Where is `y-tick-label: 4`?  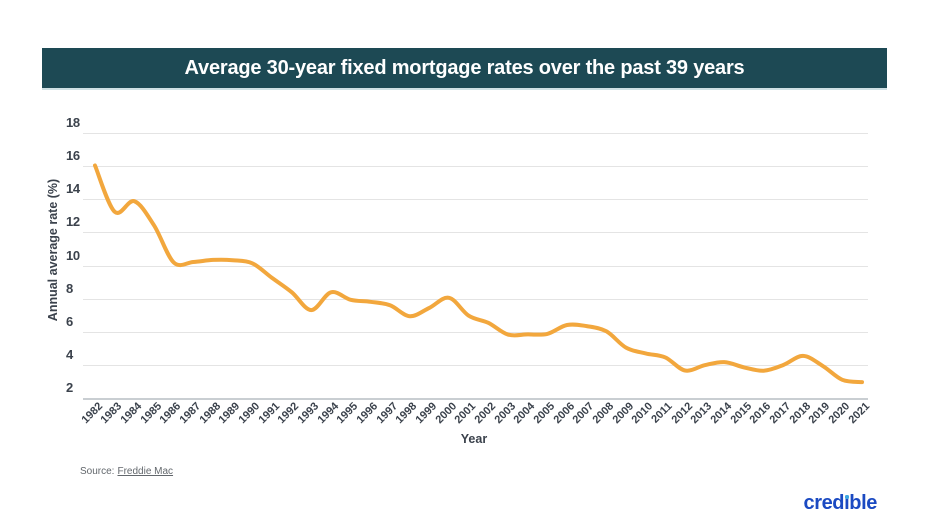
y-tick-label: 4 is located at coordinates (69, 354).